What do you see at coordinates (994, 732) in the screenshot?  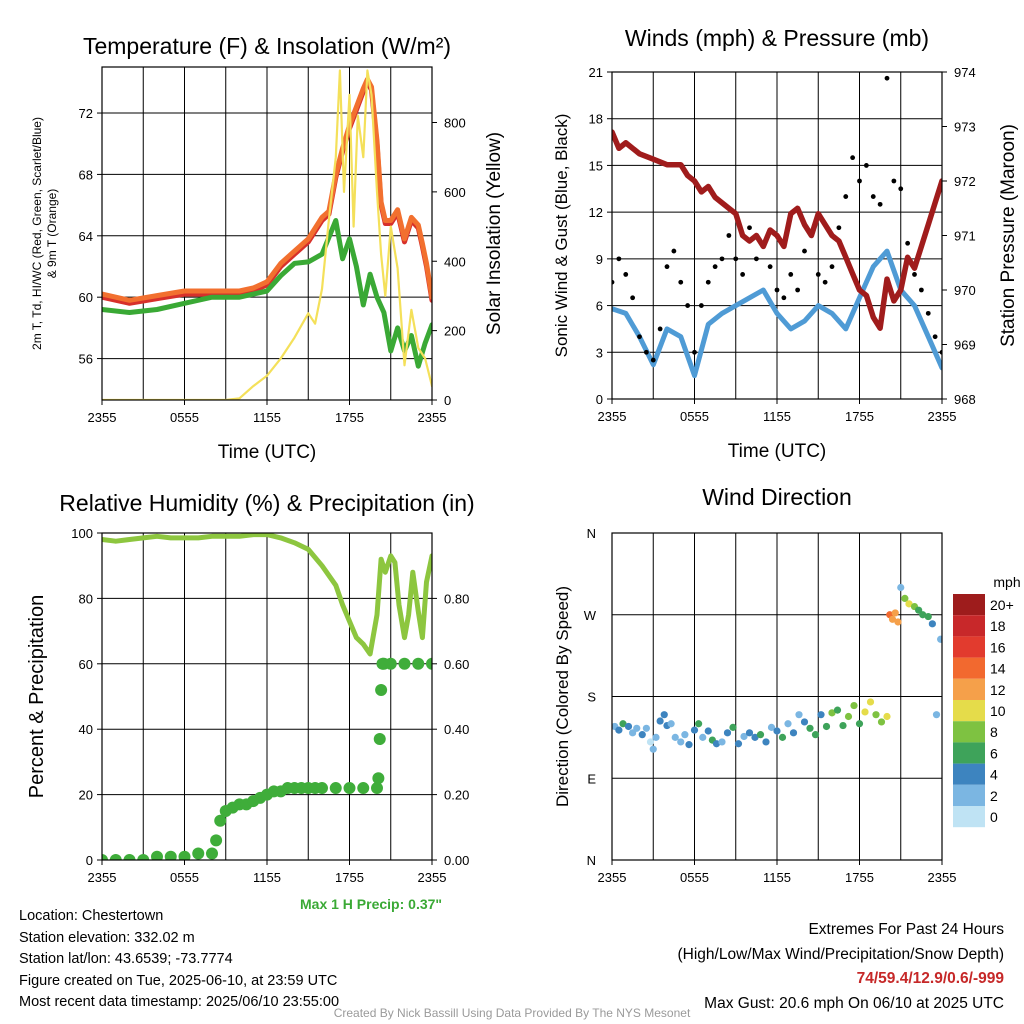 I see `legend-label: 8` at bounding box center [994, 732].